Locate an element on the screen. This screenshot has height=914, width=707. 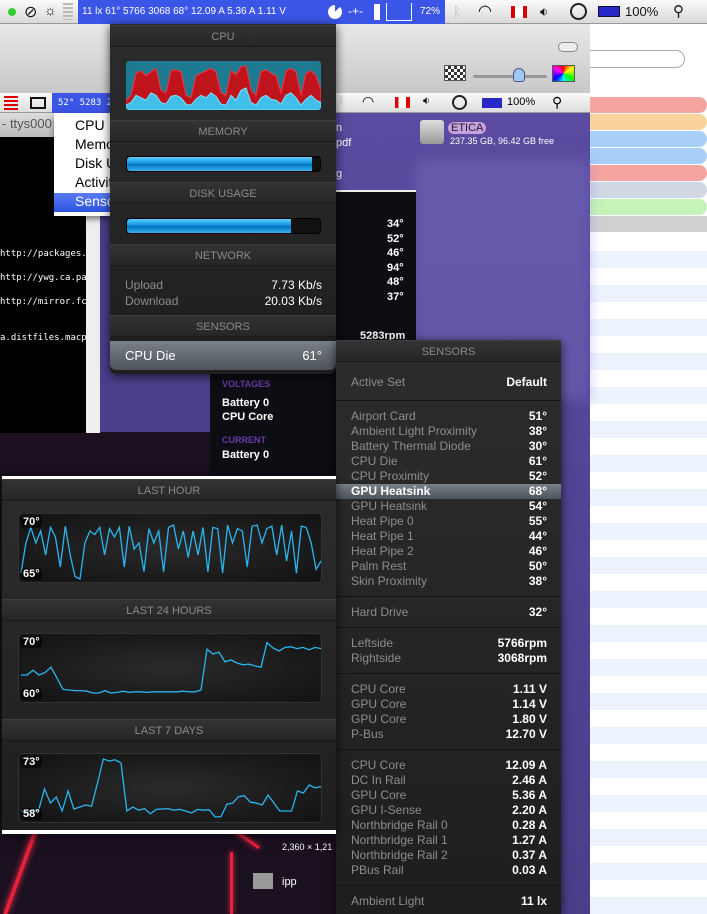
sensor-row: CPU Proximity 52° is located at coordinates (449, 476).